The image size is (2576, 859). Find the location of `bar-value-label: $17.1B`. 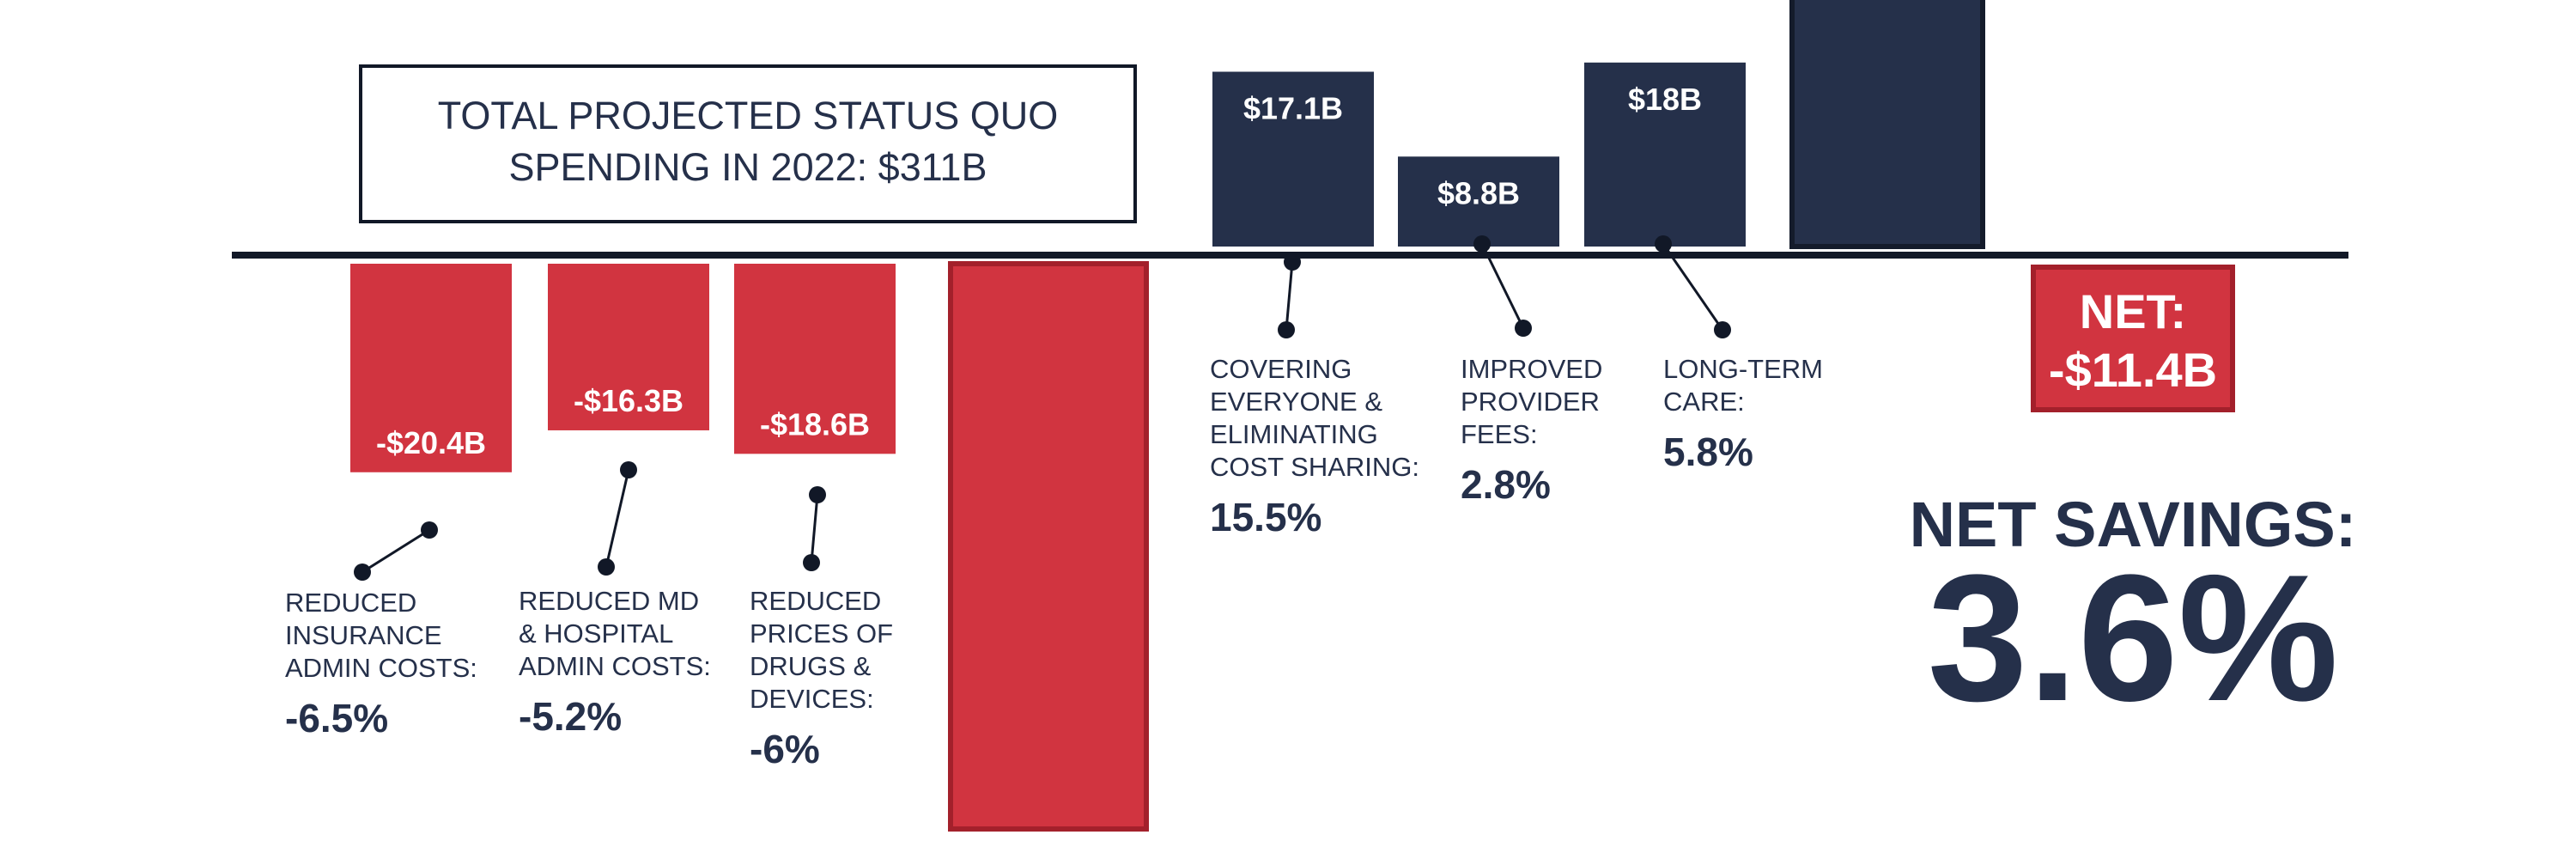

bar-value-label: $17.1B is located at coordinates (1293, 108).